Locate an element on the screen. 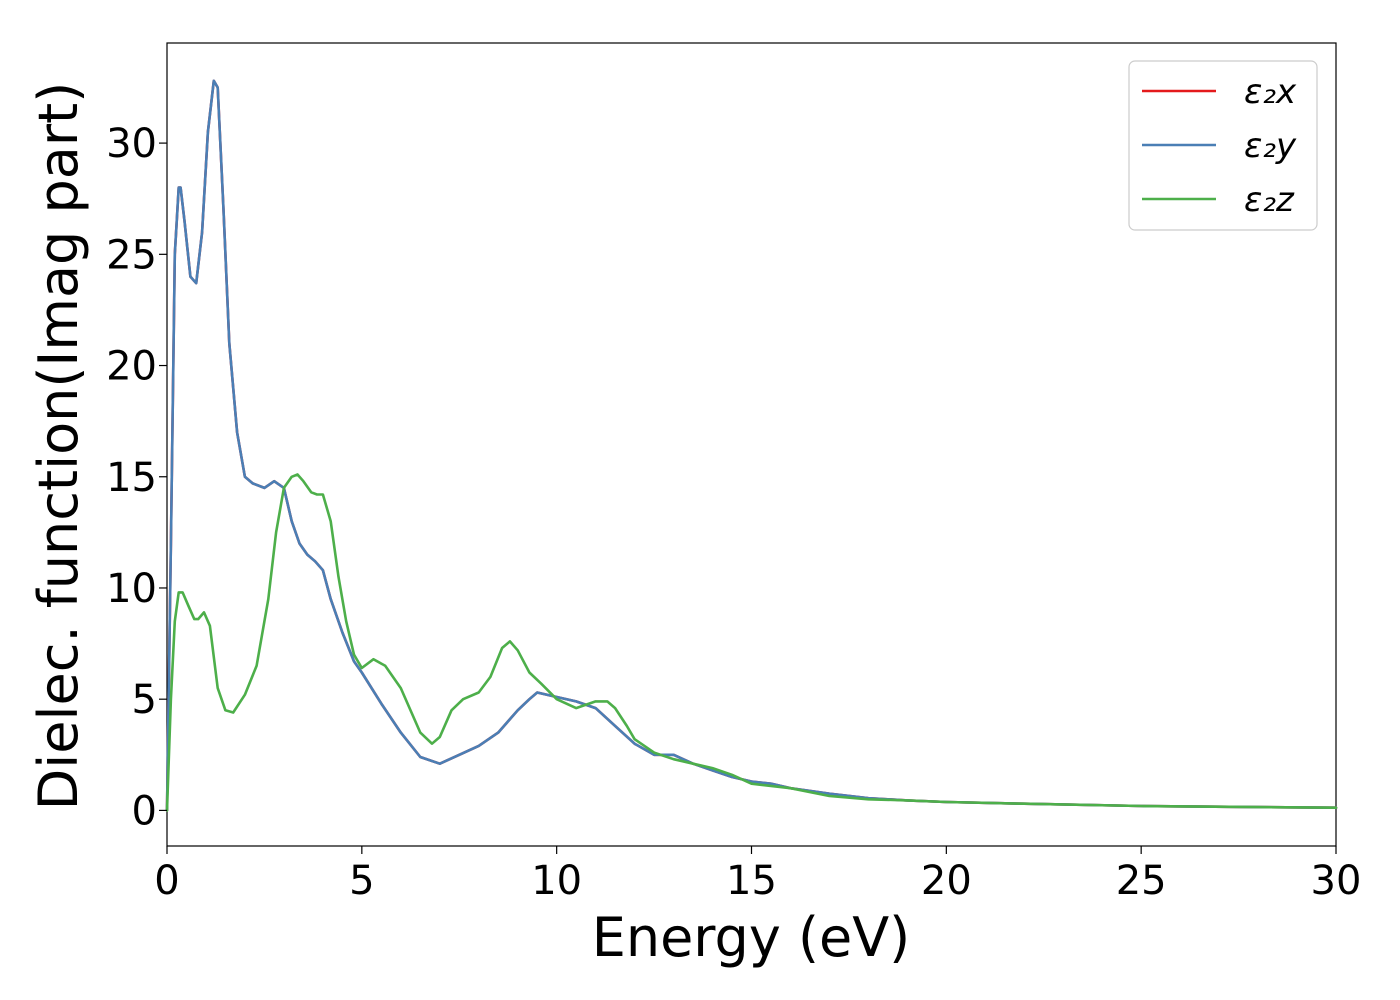 This screenshot has width=1400, height=1000. y-ticks: 0 5 10 15 20 25 30 is located at coordinates (136, 477).